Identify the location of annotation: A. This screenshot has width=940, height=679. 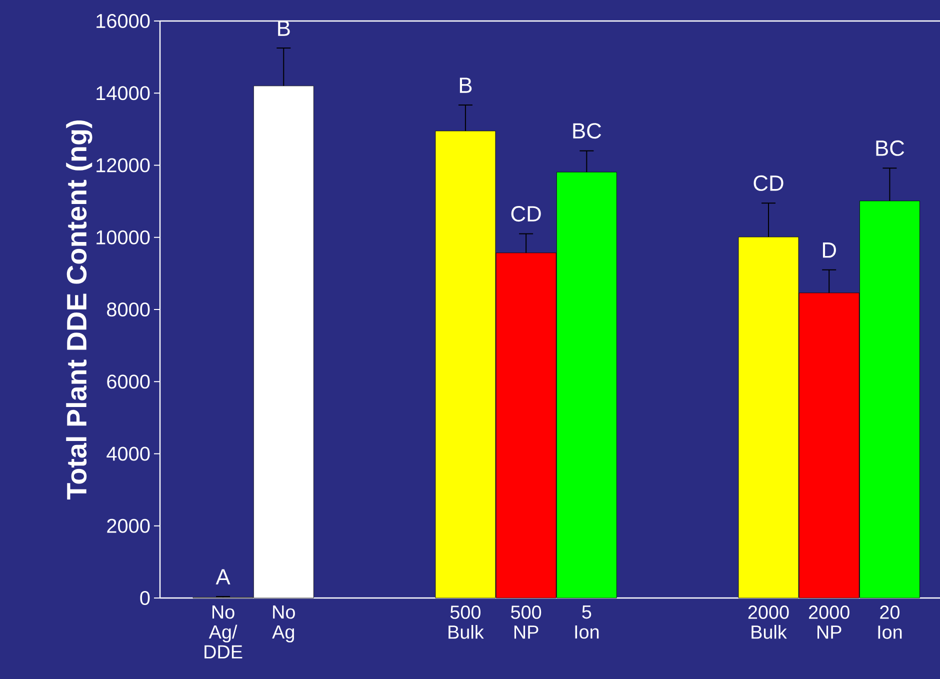
(223, 576).